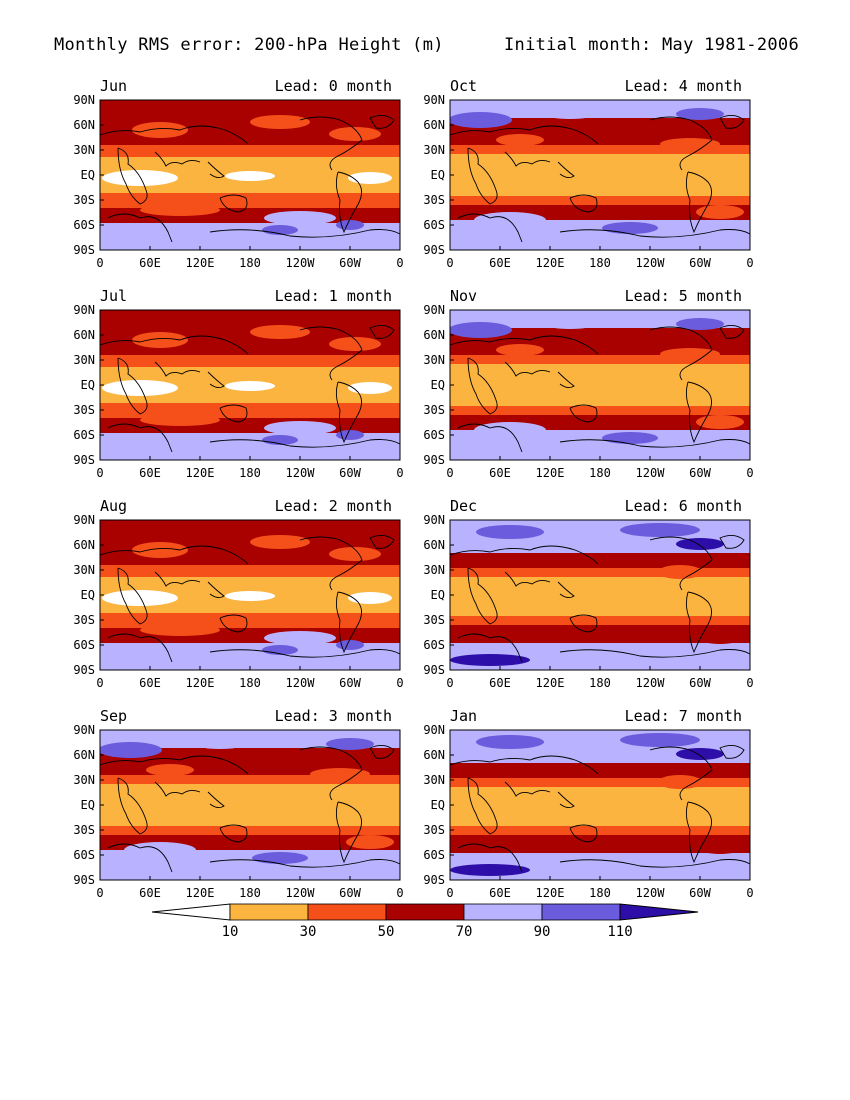  What do you see at coordinates (84, 100) in the screenshot?
I see `lat-tick-label: 90N` at bounding box center [84, 100].